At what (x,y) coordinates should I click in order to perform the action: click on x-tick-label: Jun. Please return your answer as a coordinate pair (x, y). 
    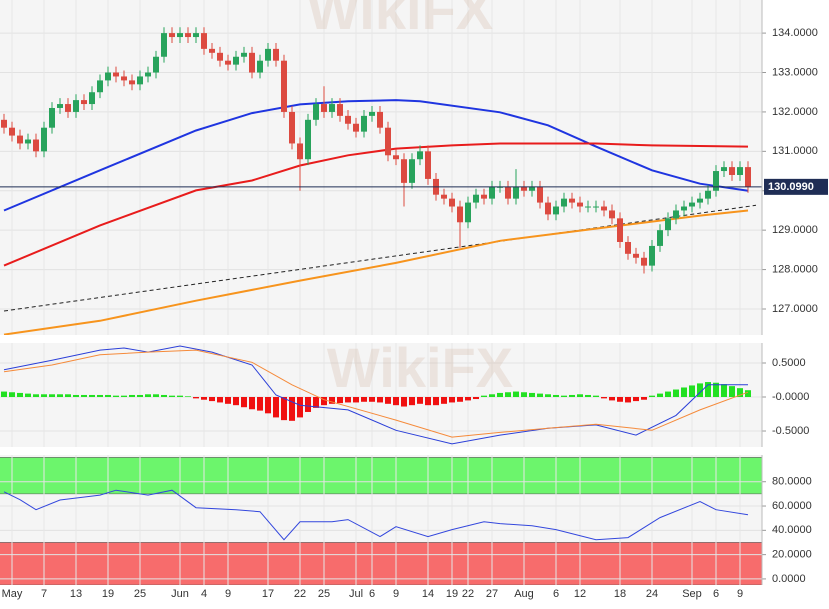
    Looking at the image, I should click on (180, 594).